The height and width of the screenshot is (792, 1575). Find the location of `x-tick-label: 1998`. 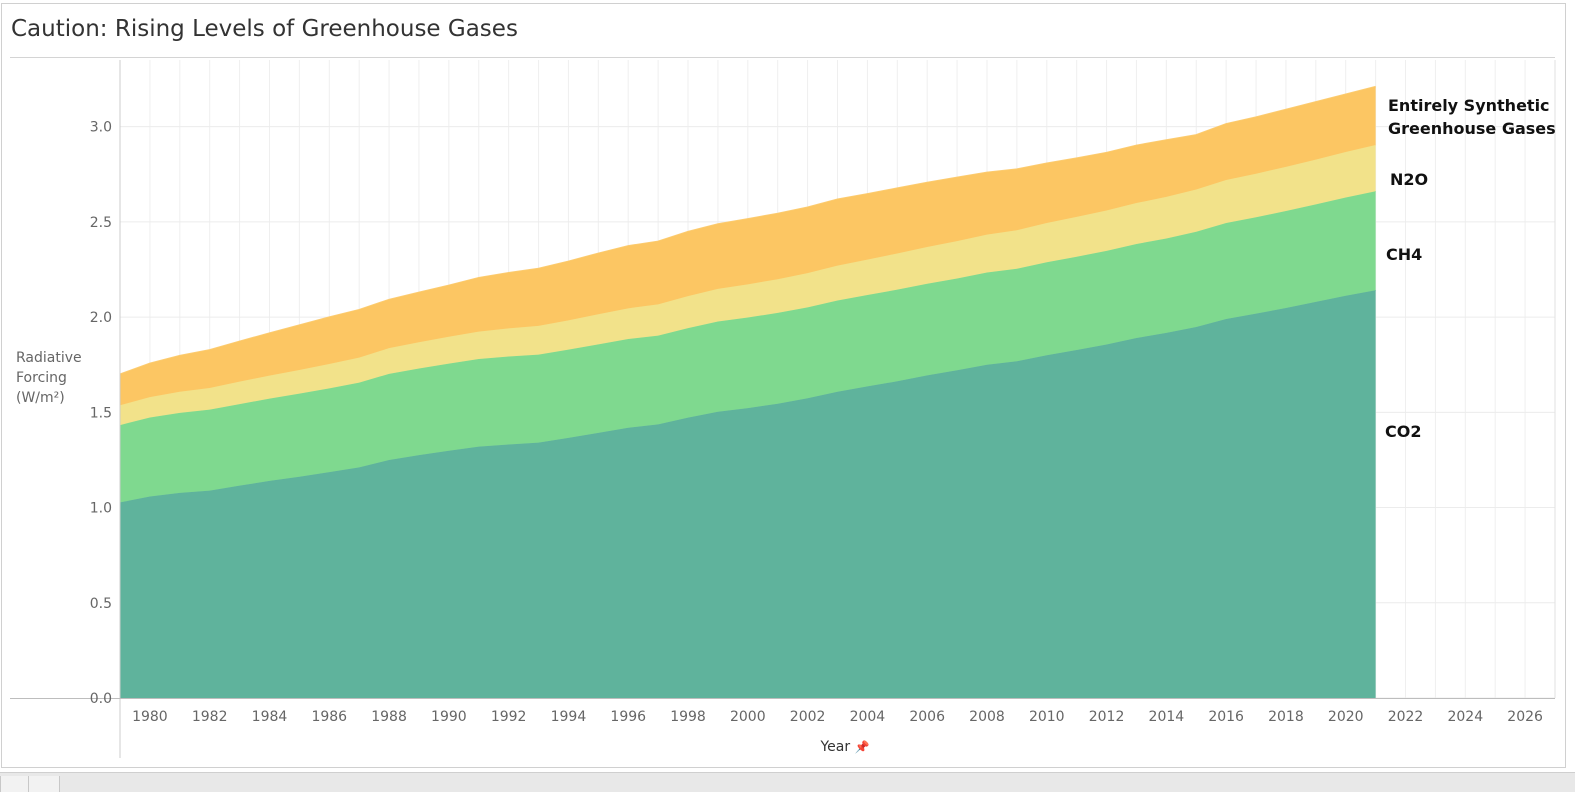

x-tick-label: 1998 is located at coordinates (688, 717).